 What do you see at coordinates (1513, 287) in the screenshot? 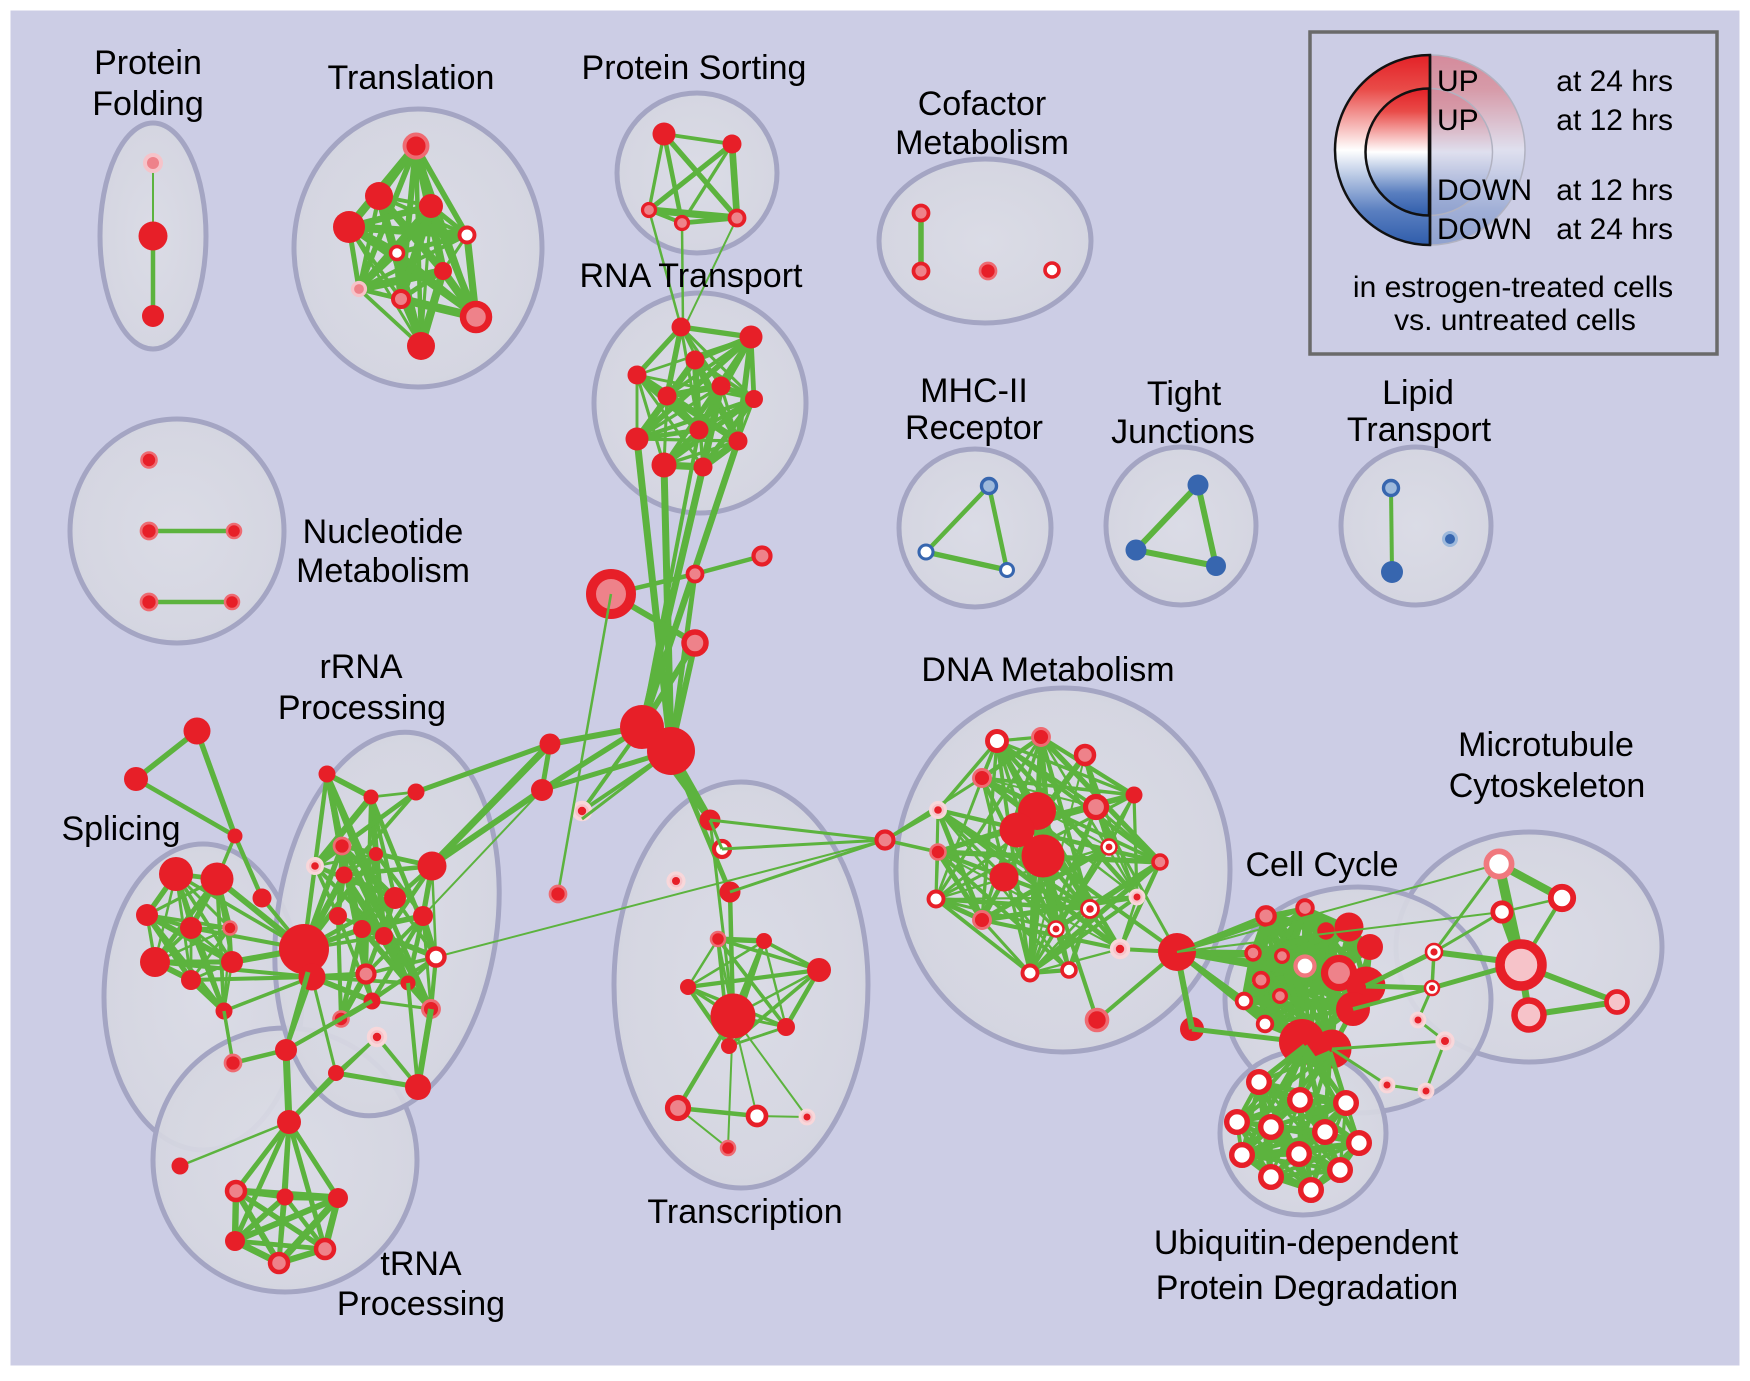
I see `svg-text: in estrogen-treated cells` at bounding box center [1513, 287].